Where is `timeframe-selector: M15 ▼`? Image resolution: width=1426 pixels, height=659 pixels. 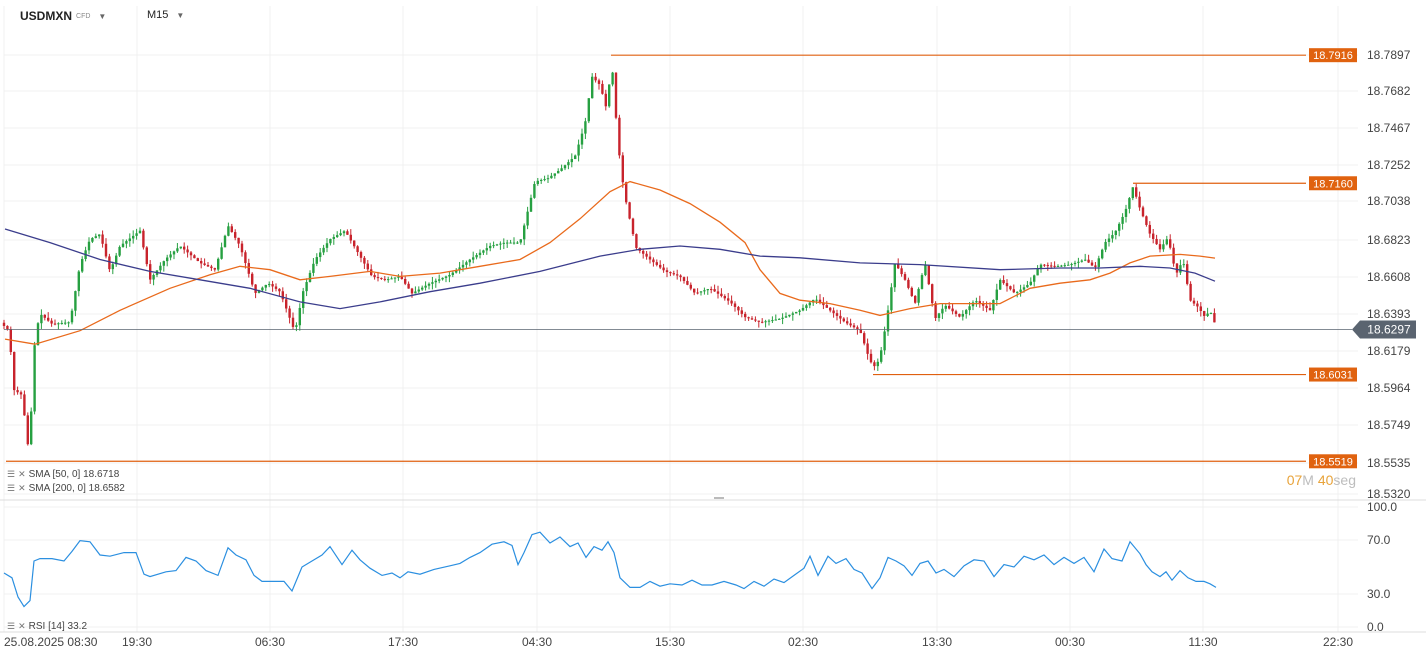 timeframe-selector: M15 ▼ is located at coordinates (165, 15).